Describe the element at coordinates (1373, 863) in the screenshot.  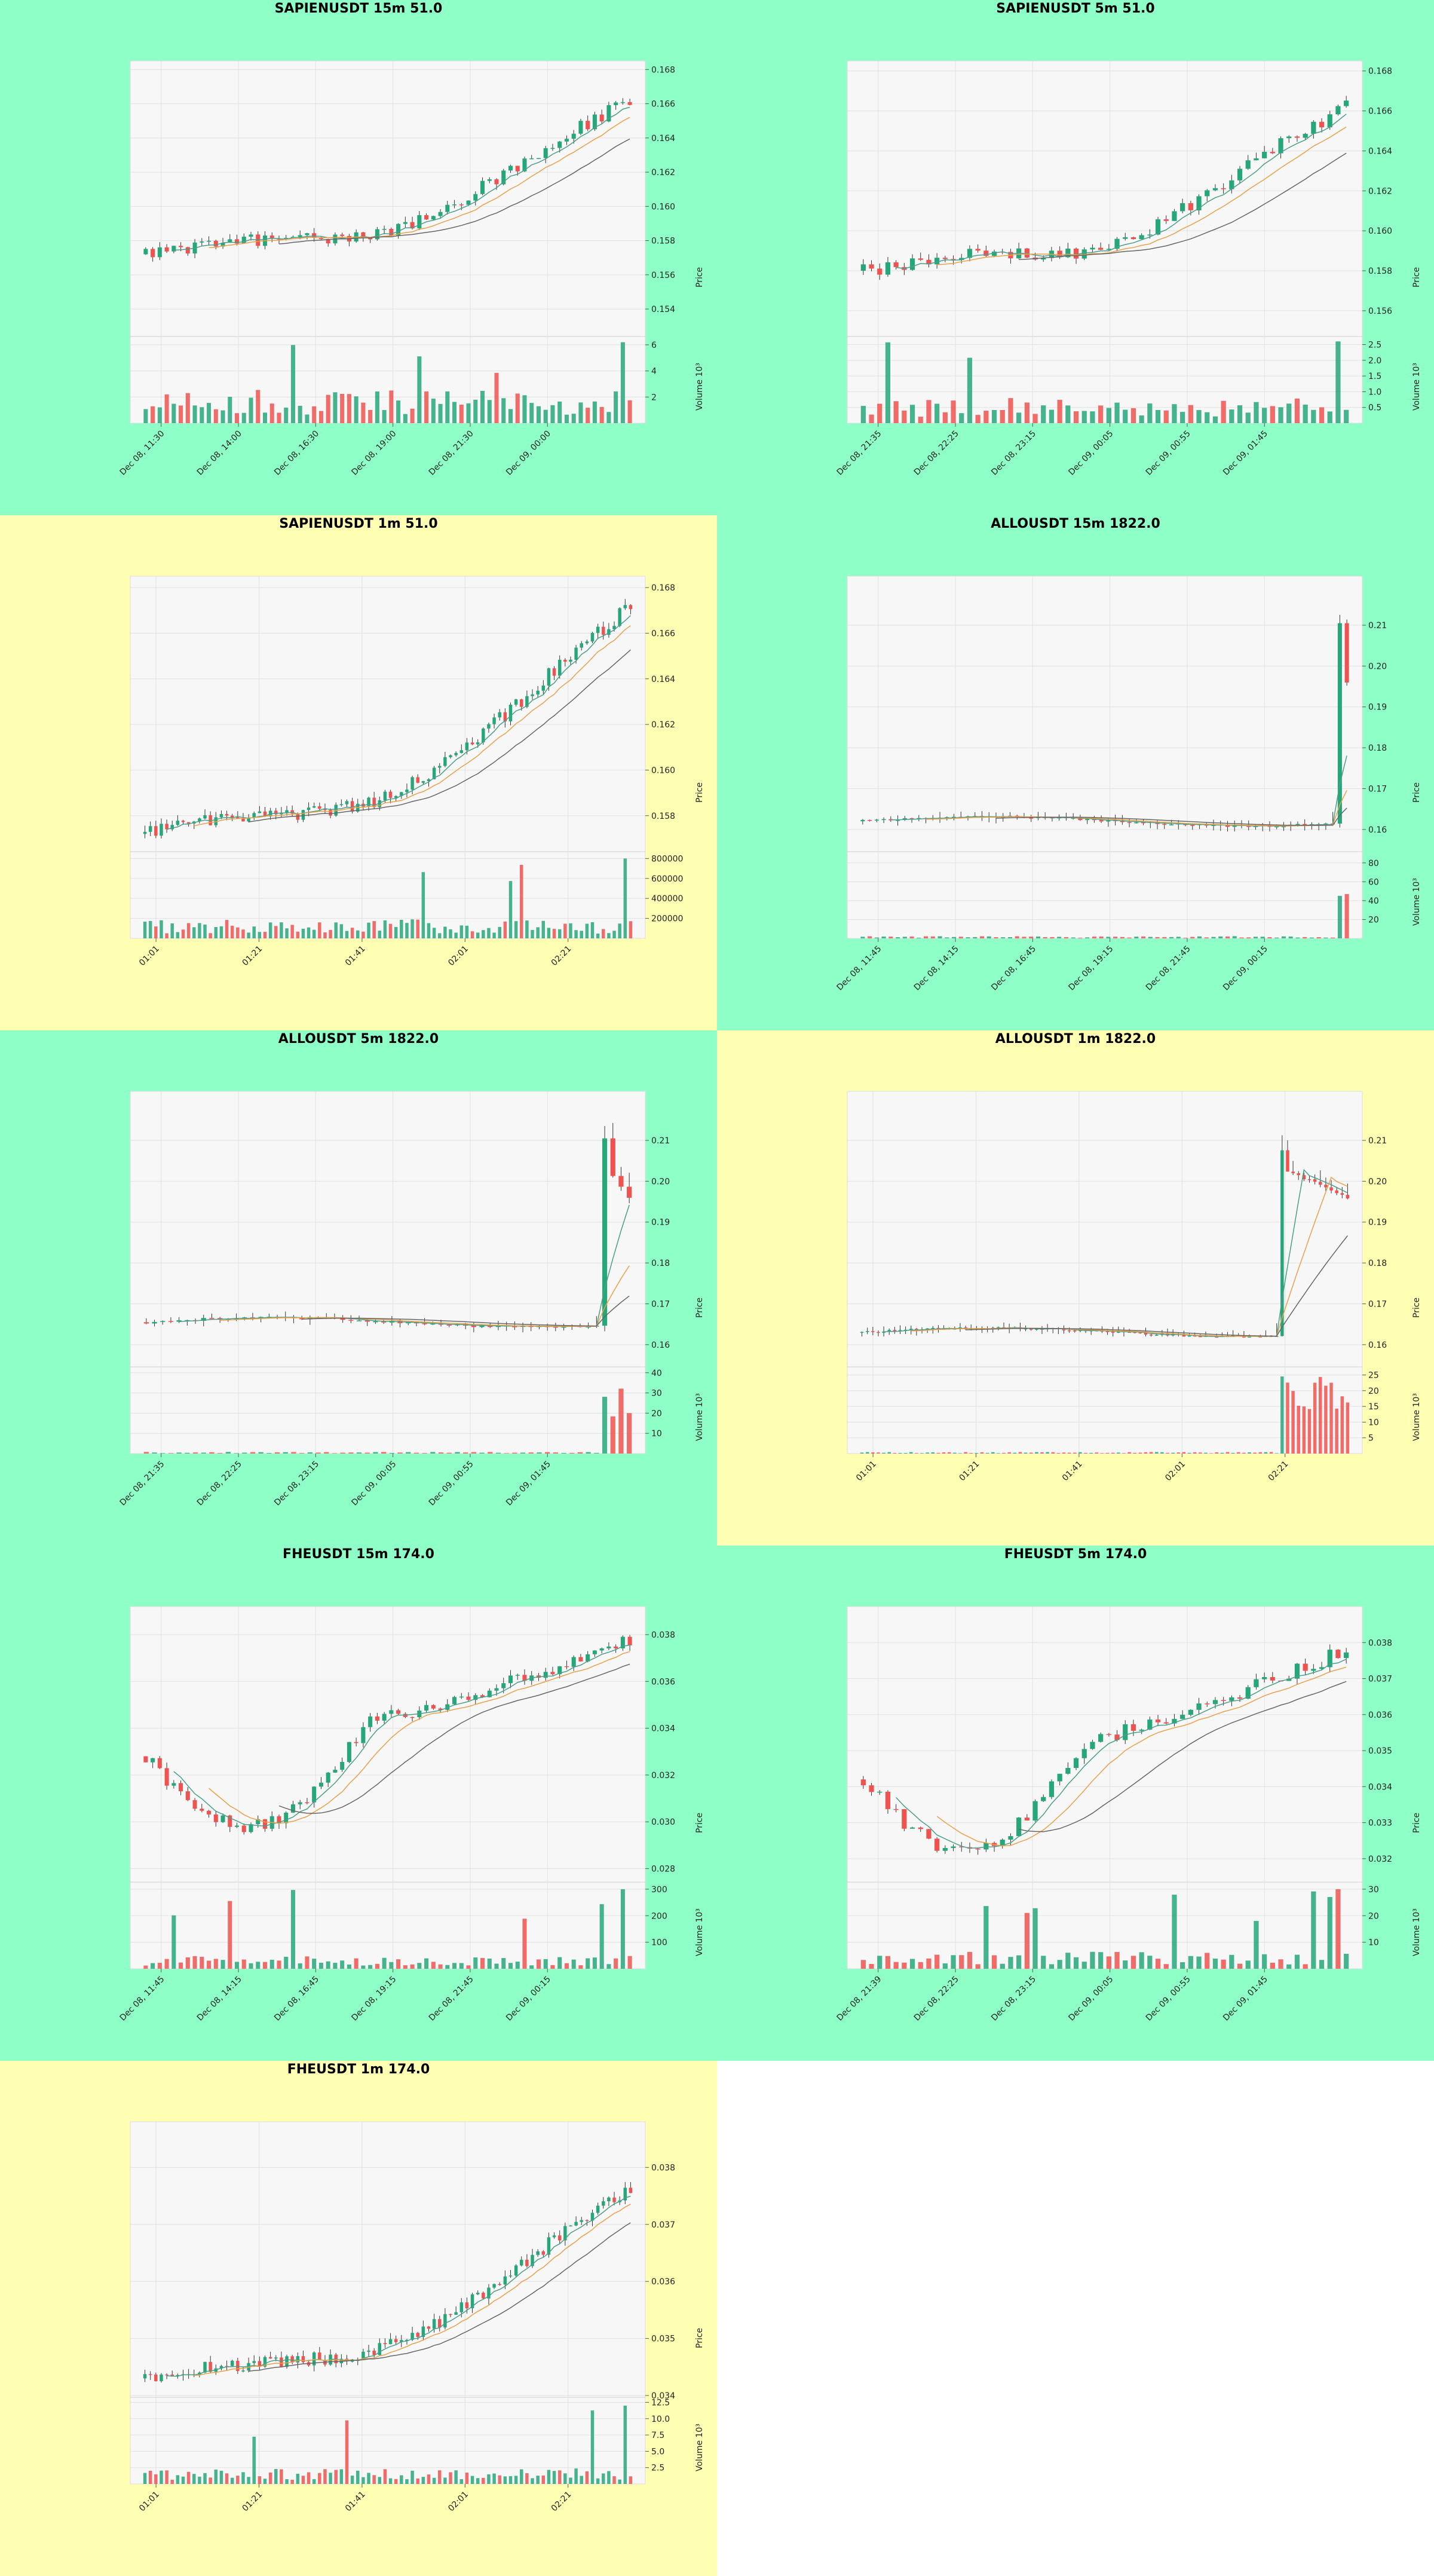
I see `volume-tick-label: 80` at that location.